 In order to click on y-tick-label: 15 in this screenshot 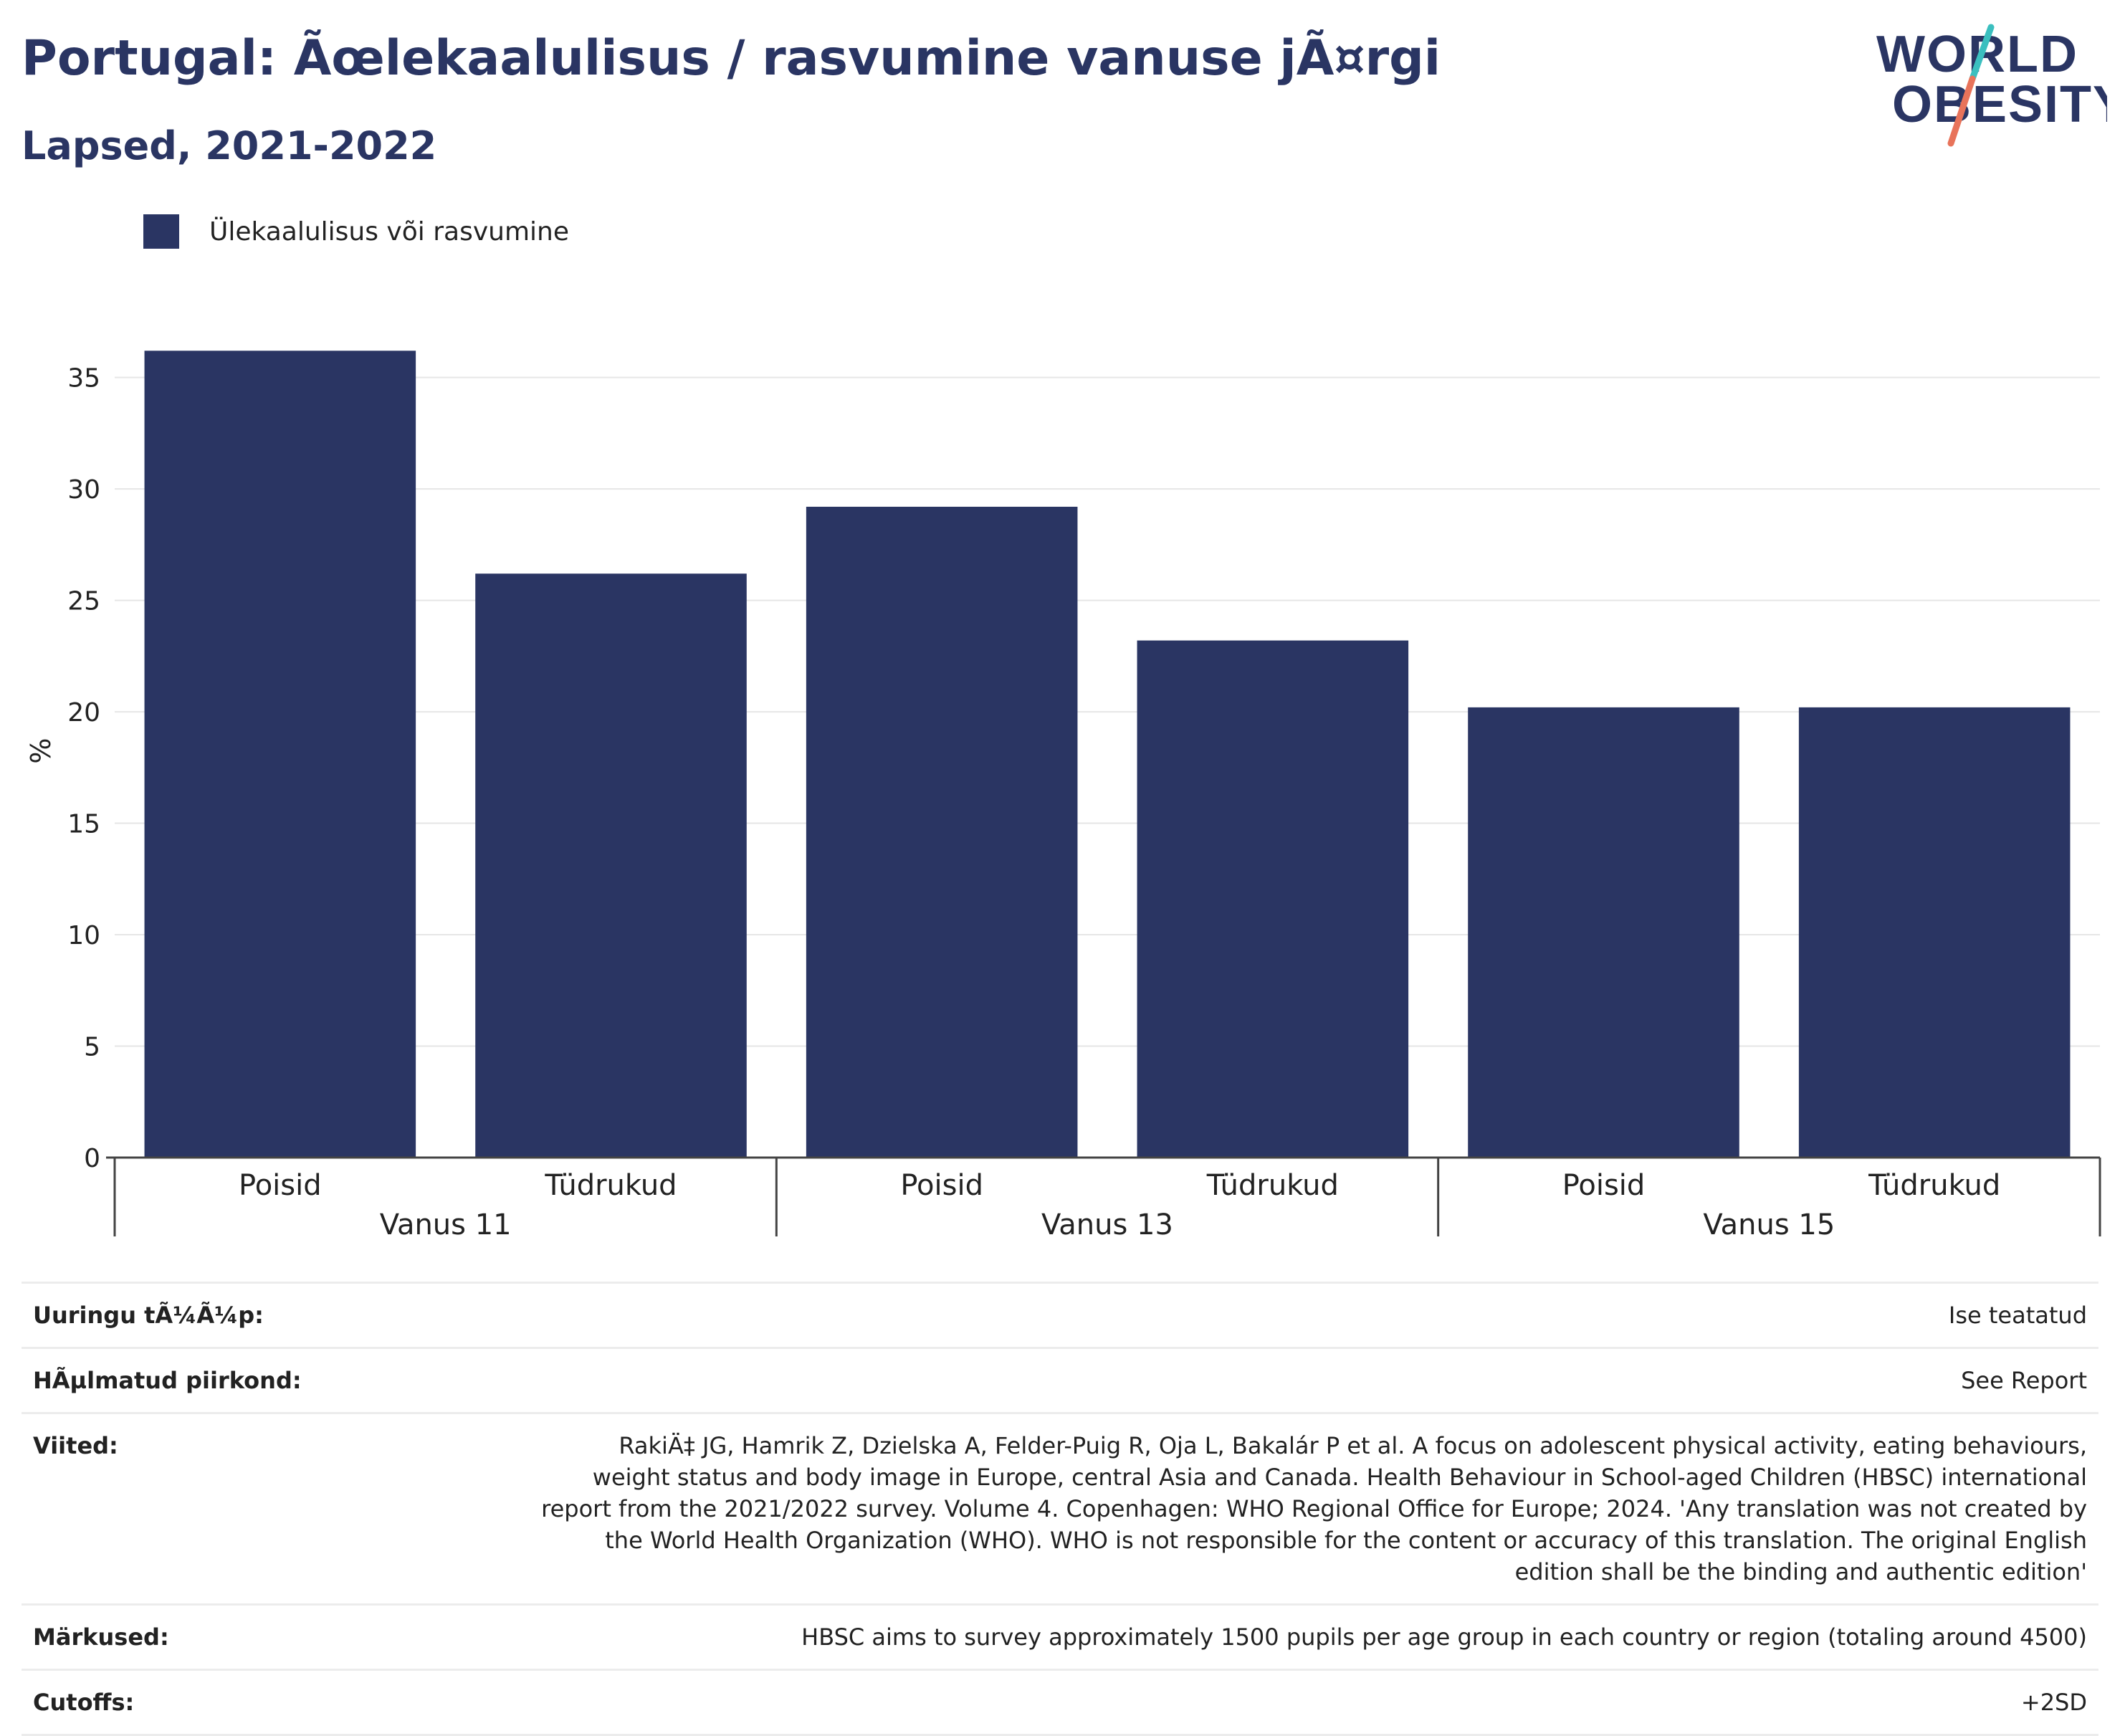, I will do `click(84, 824)`.